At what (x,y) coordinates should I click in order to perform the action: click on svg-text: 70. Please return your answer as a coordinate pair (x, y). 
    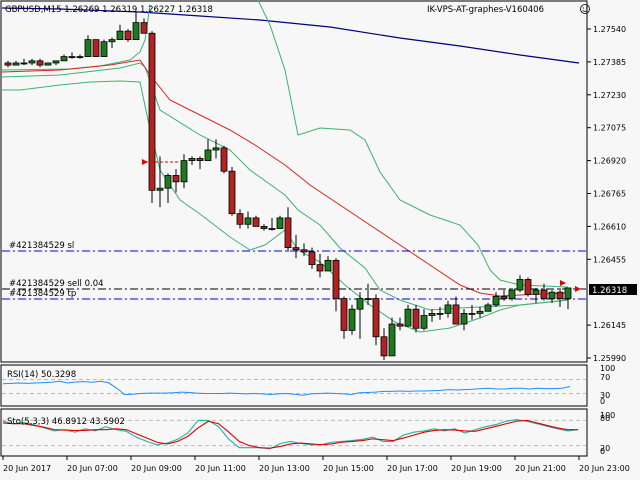
    Looking at the image, I should click on (605, 377).